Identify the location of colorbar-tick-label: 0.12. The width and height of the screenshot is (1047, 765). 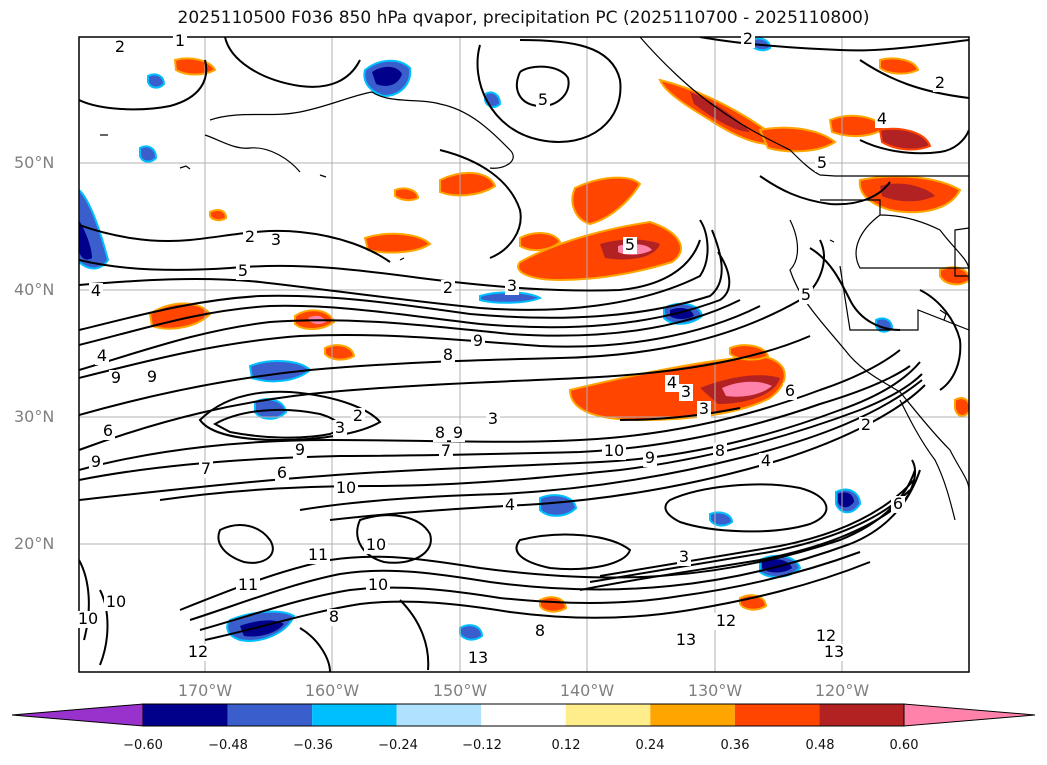
(566, 745).